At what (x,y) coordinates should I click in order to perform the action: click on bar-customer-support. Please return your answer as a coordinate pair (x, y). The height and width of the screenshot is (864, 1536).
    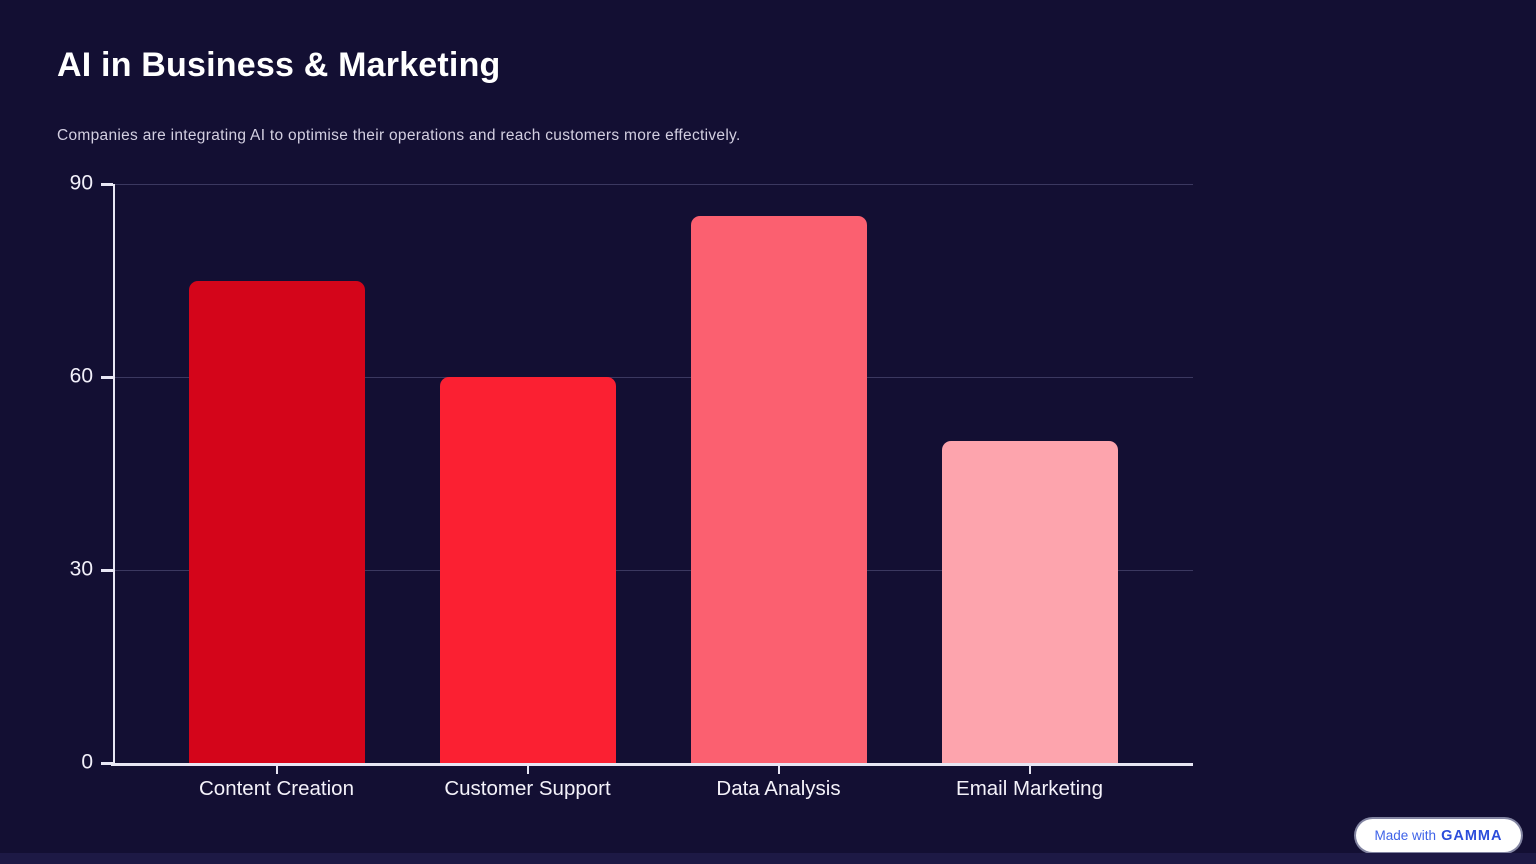
    Looking at the image, I should click on (527, 570).